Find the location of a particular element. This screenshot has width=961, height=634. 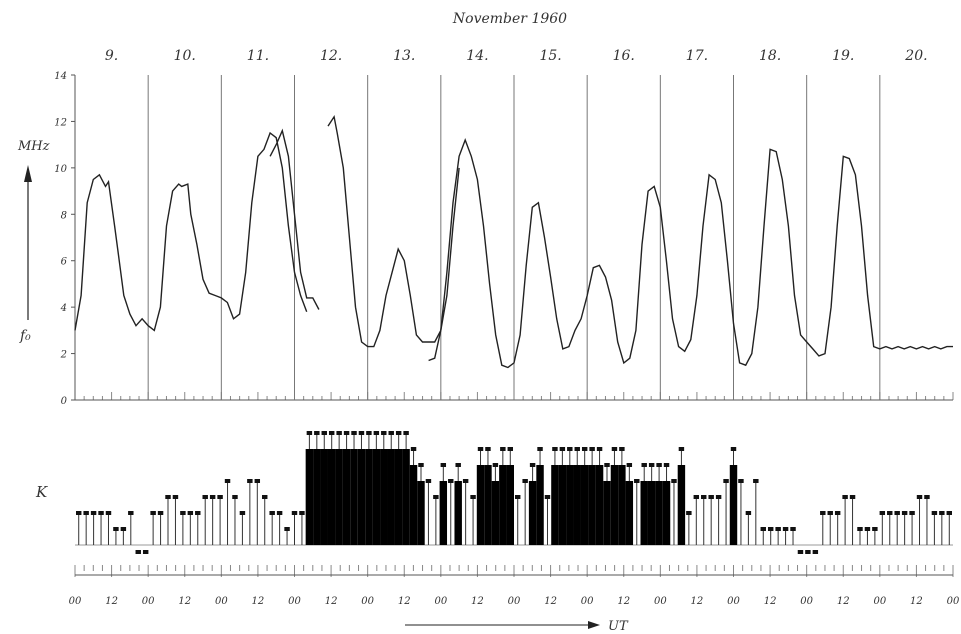

top-y-label-f0: f₀ is located at coordinates (25, 336).